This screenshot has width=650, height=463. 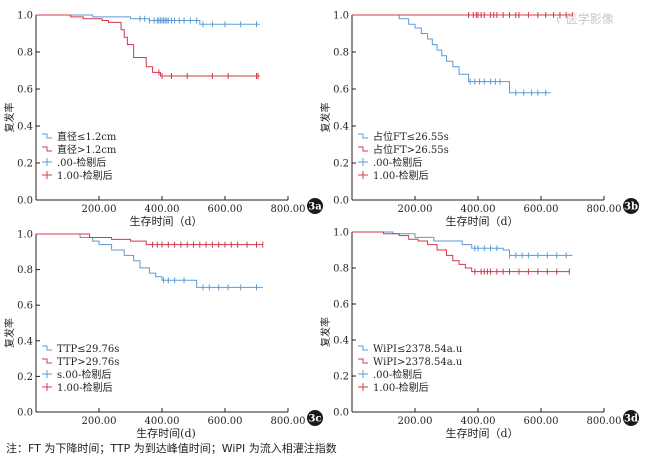 What do you see at coordinates (84, 374) in the screenshot?
I see `legend-label: s.00-检剔后` at bounding box center [84, 374].